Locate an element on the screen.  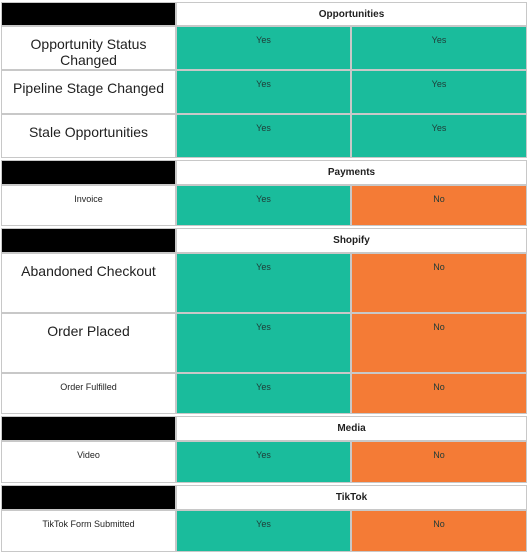
section-header-blank-shopify is located at coordinates (88, 240).